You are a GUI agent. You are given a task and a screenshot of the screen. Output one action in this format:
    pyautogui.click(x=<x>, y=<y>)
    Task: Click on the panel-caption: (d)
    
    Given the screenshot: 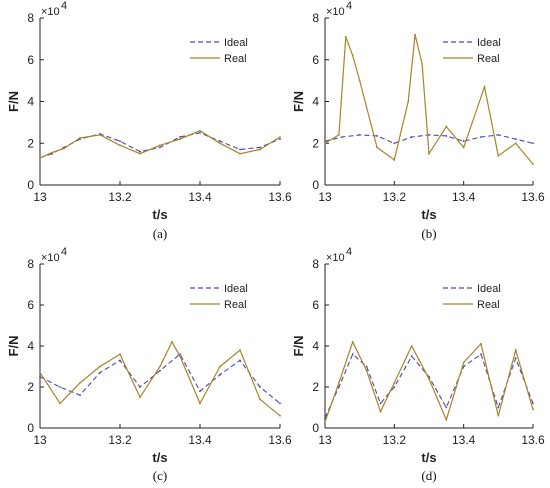 What is the action you would take?
    pyautogui.click(x=428, y=475)
    